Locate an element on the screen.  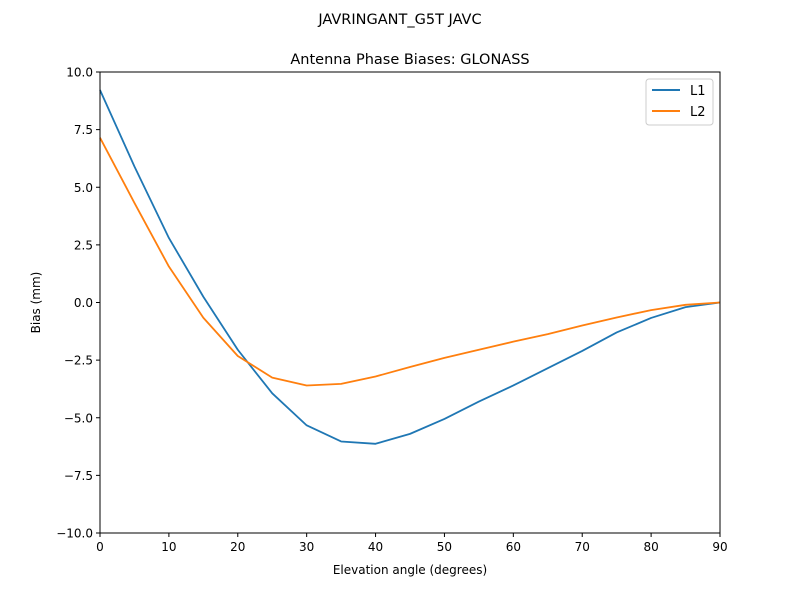
x-tick-label: 0 is located at coordinates (100, 547).